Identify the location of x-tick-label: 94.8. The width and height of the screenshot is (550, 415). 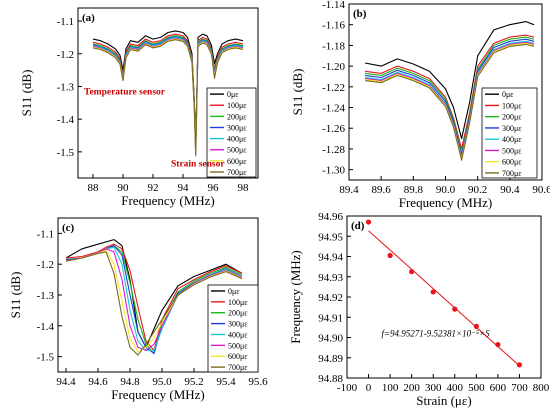
(130, 382).